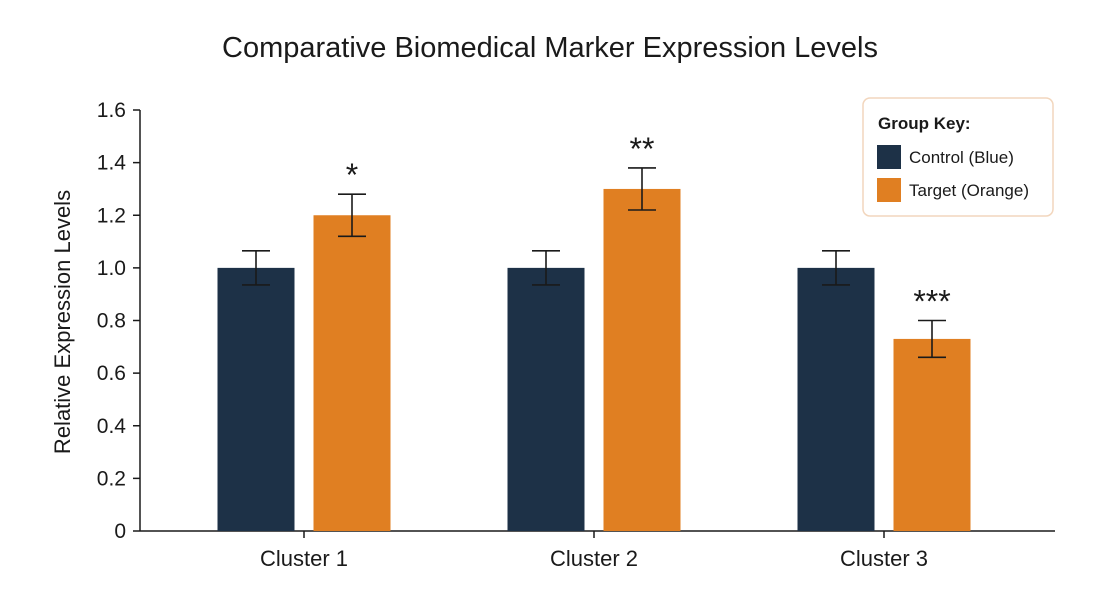 This screenshot has width=1101, height=614. Describe the element at coordinates (594, 558) in the screenshot. I see `x-tick-label: Cluster 2` at that location.